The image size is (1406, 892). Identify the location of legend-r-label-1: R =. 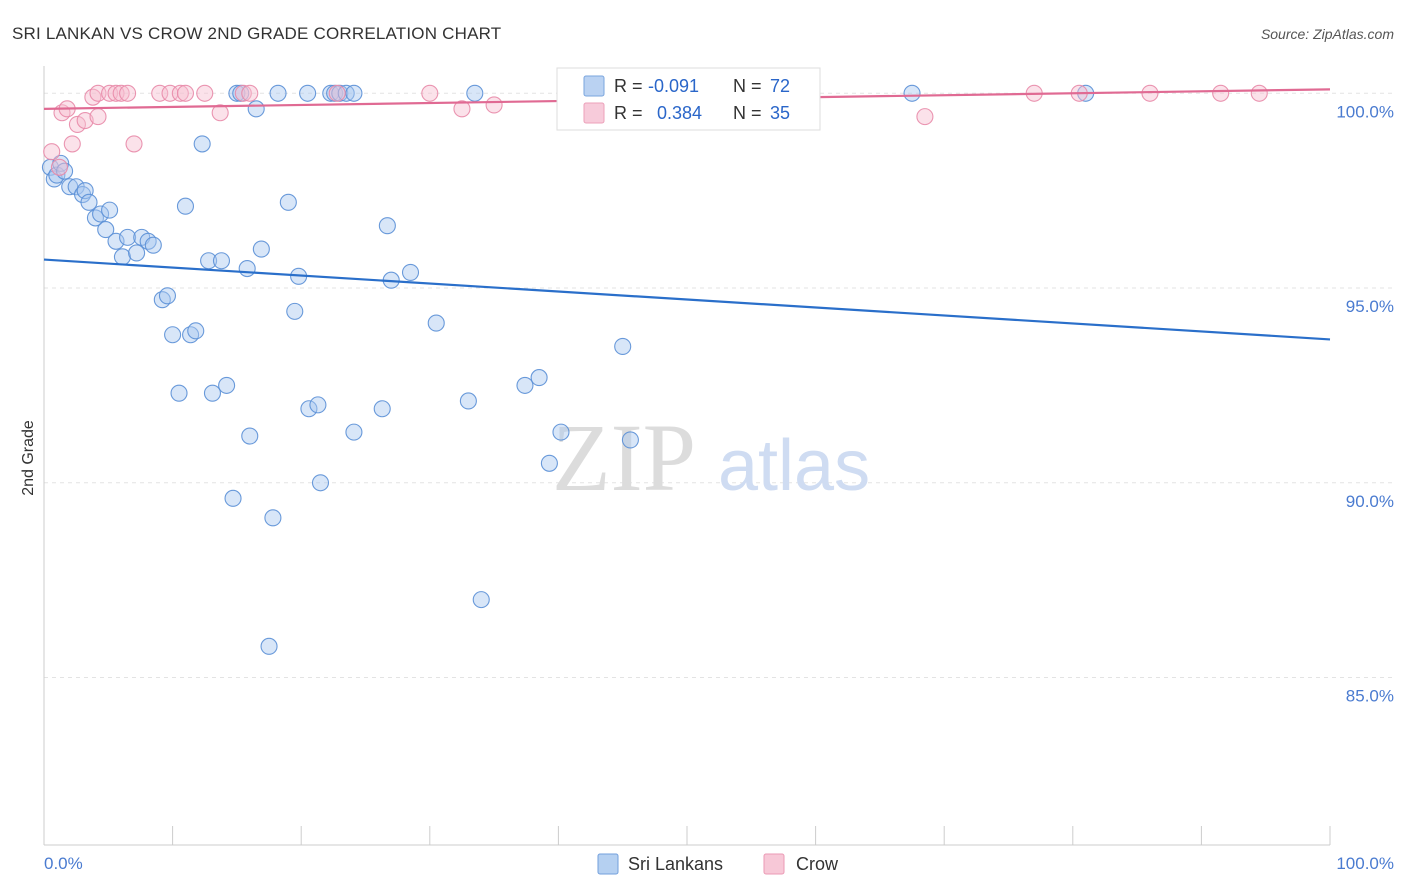
(628, 86).